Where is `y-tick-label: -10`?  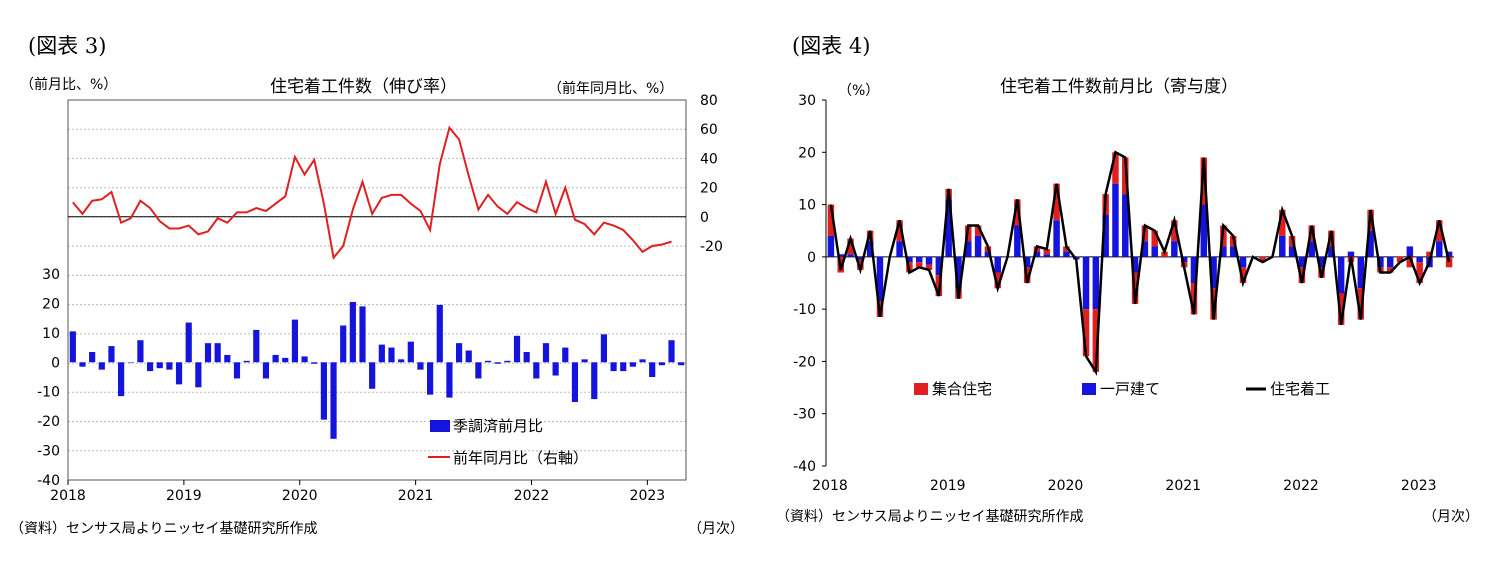 y-tick-label: -10 is located at coordinates (804, 310).